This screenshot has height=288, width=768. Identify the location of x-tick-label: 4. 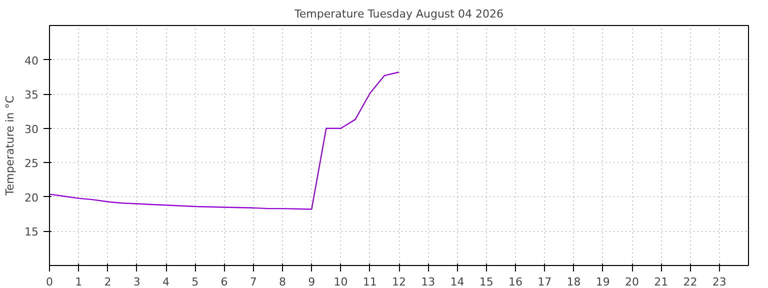
(166, 282).